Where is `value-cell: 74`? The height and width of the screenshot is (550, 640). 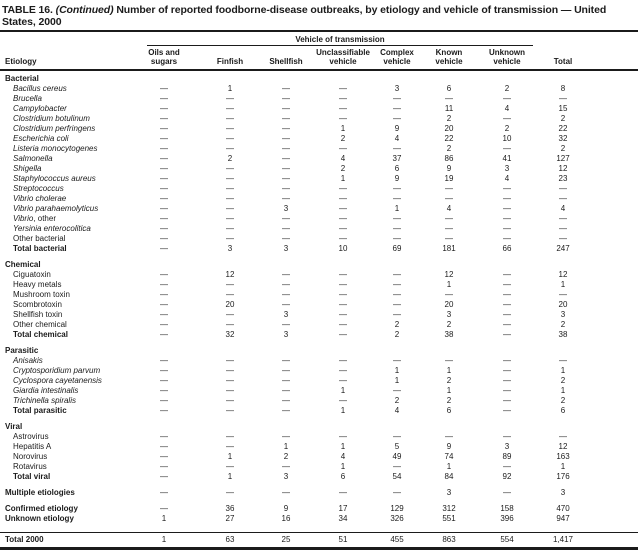 value-cell: 74 is located at coordinates (449, 456).